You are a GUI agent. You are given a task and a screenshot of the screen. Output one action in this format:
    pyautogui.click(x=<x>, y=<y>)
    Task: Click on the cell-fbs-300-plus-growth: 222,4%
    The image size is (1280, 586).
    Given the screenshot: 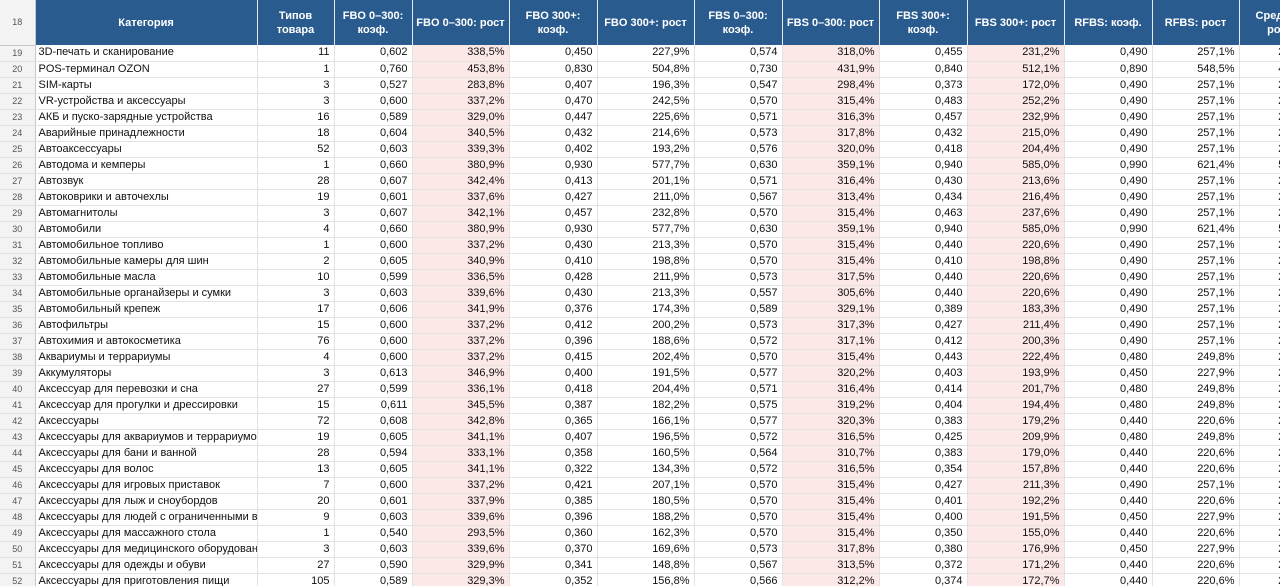 What is the action you would take?
    pyautogui.click(x=1016, y=357)
    